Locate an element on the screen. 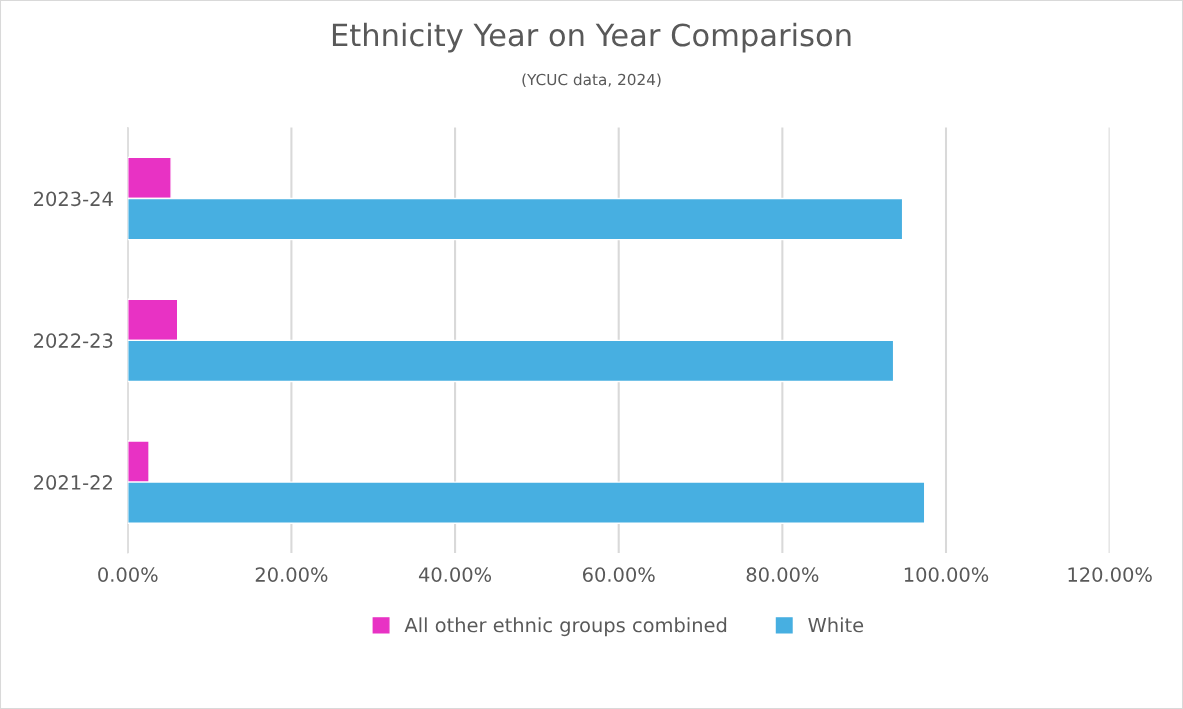 This screenshot has height=709, width=1183. chart-title: Ethnicity Year on Year Comparison is located at coordinates (591, 37).